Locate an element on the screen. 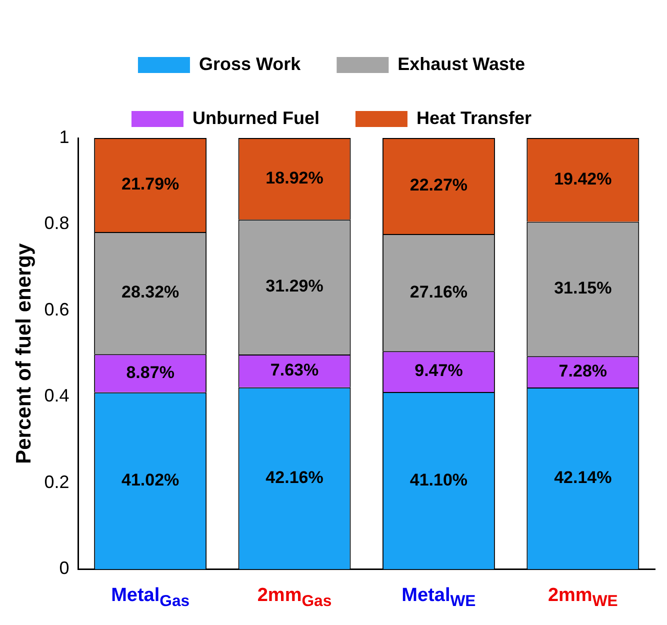 Image resolution: width=667 pixels, height=625 pixels. data-label: 28.32% is located at coordinates (150, 292).